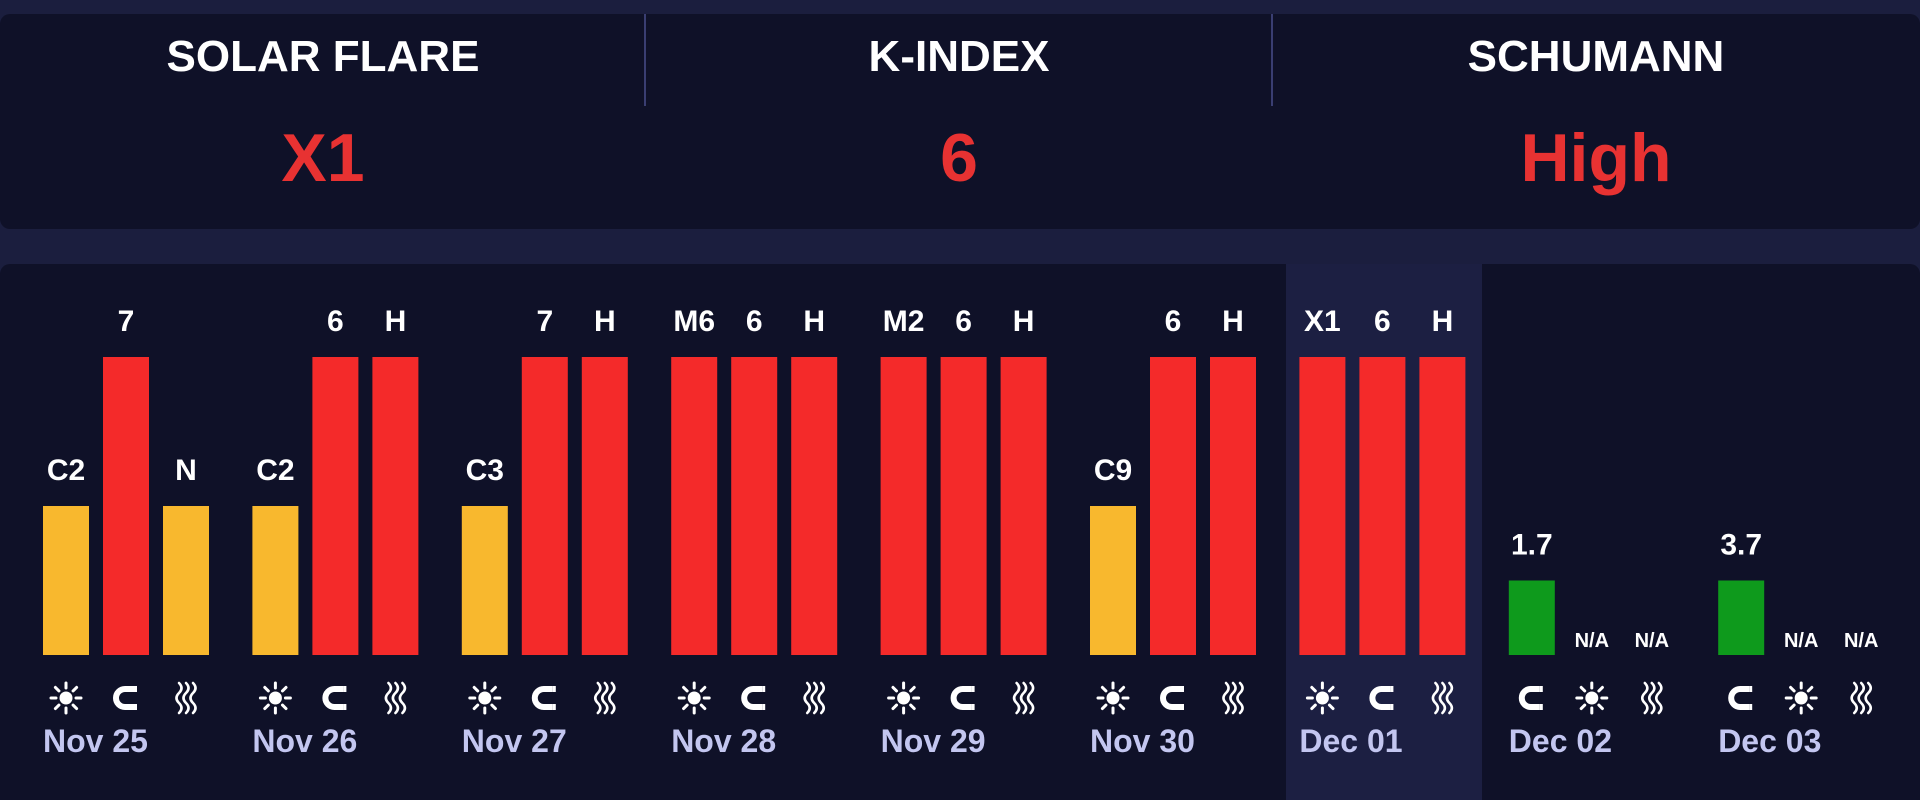 The height and width of the screenshot is (800, 1920). I want to click on bar-label: M6, so click(694, 321).